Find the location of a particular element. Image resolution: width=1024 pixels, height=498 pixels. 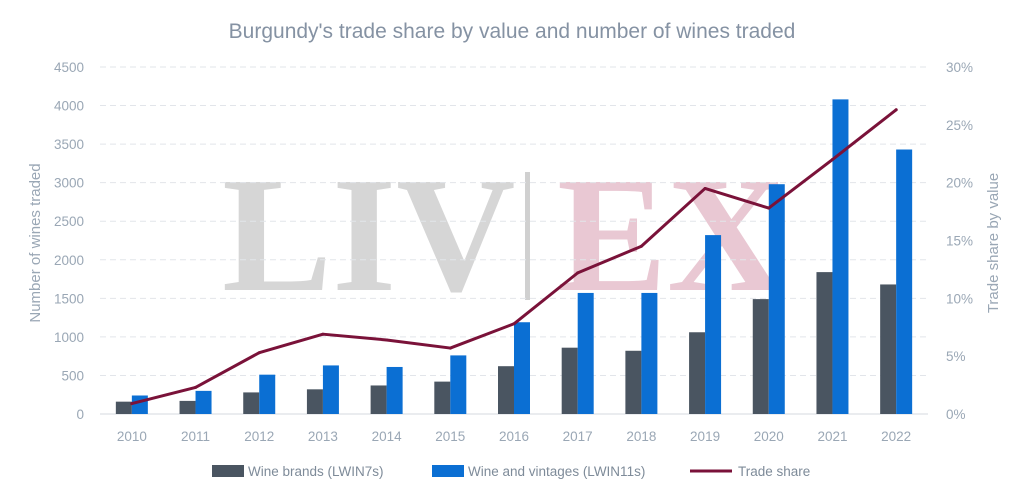

y-tick-label: 3500 is located at coordinates (69, 144).